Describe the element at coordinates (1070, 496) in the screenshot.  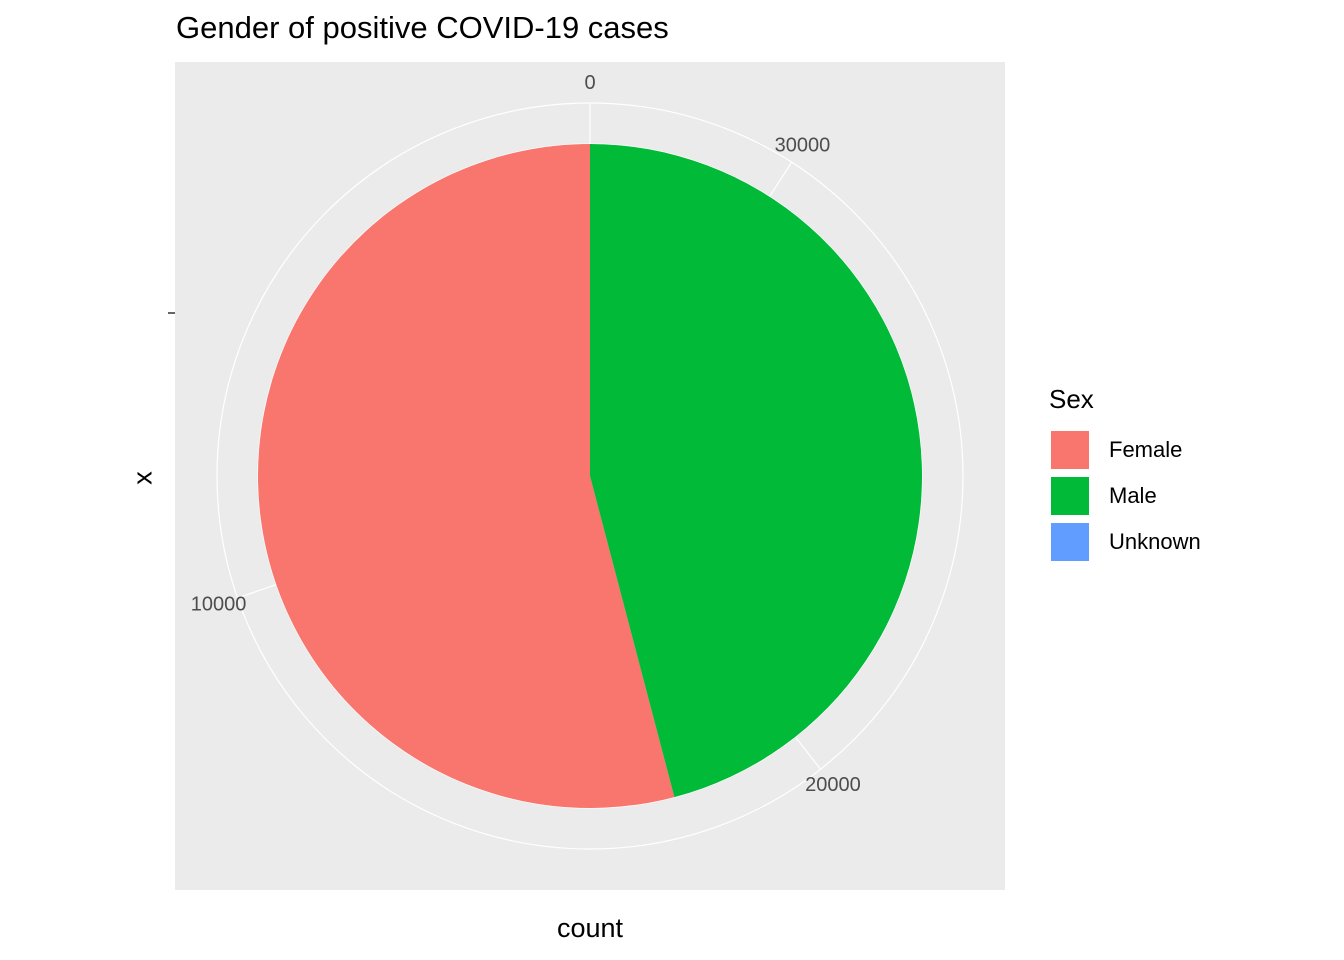
I see `legend-swatch-male` at that location.